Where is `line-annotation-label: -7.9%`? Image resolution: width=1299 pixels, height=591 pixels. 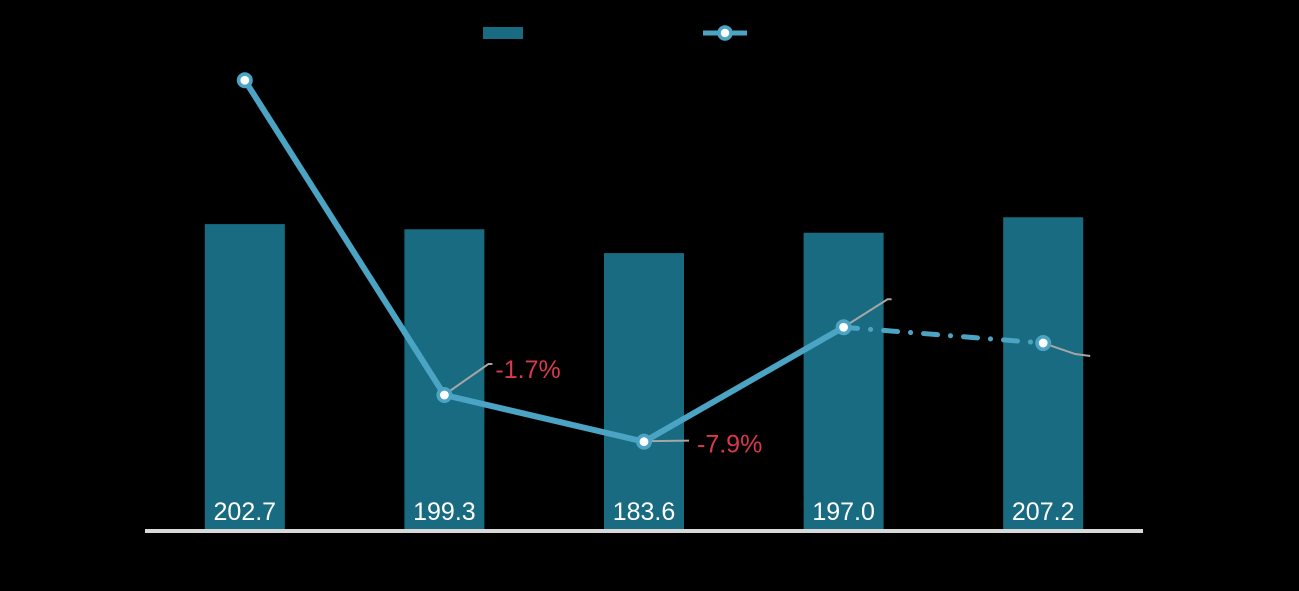 line-annotation-label: -7.9% is located at coordinates (729, 445).